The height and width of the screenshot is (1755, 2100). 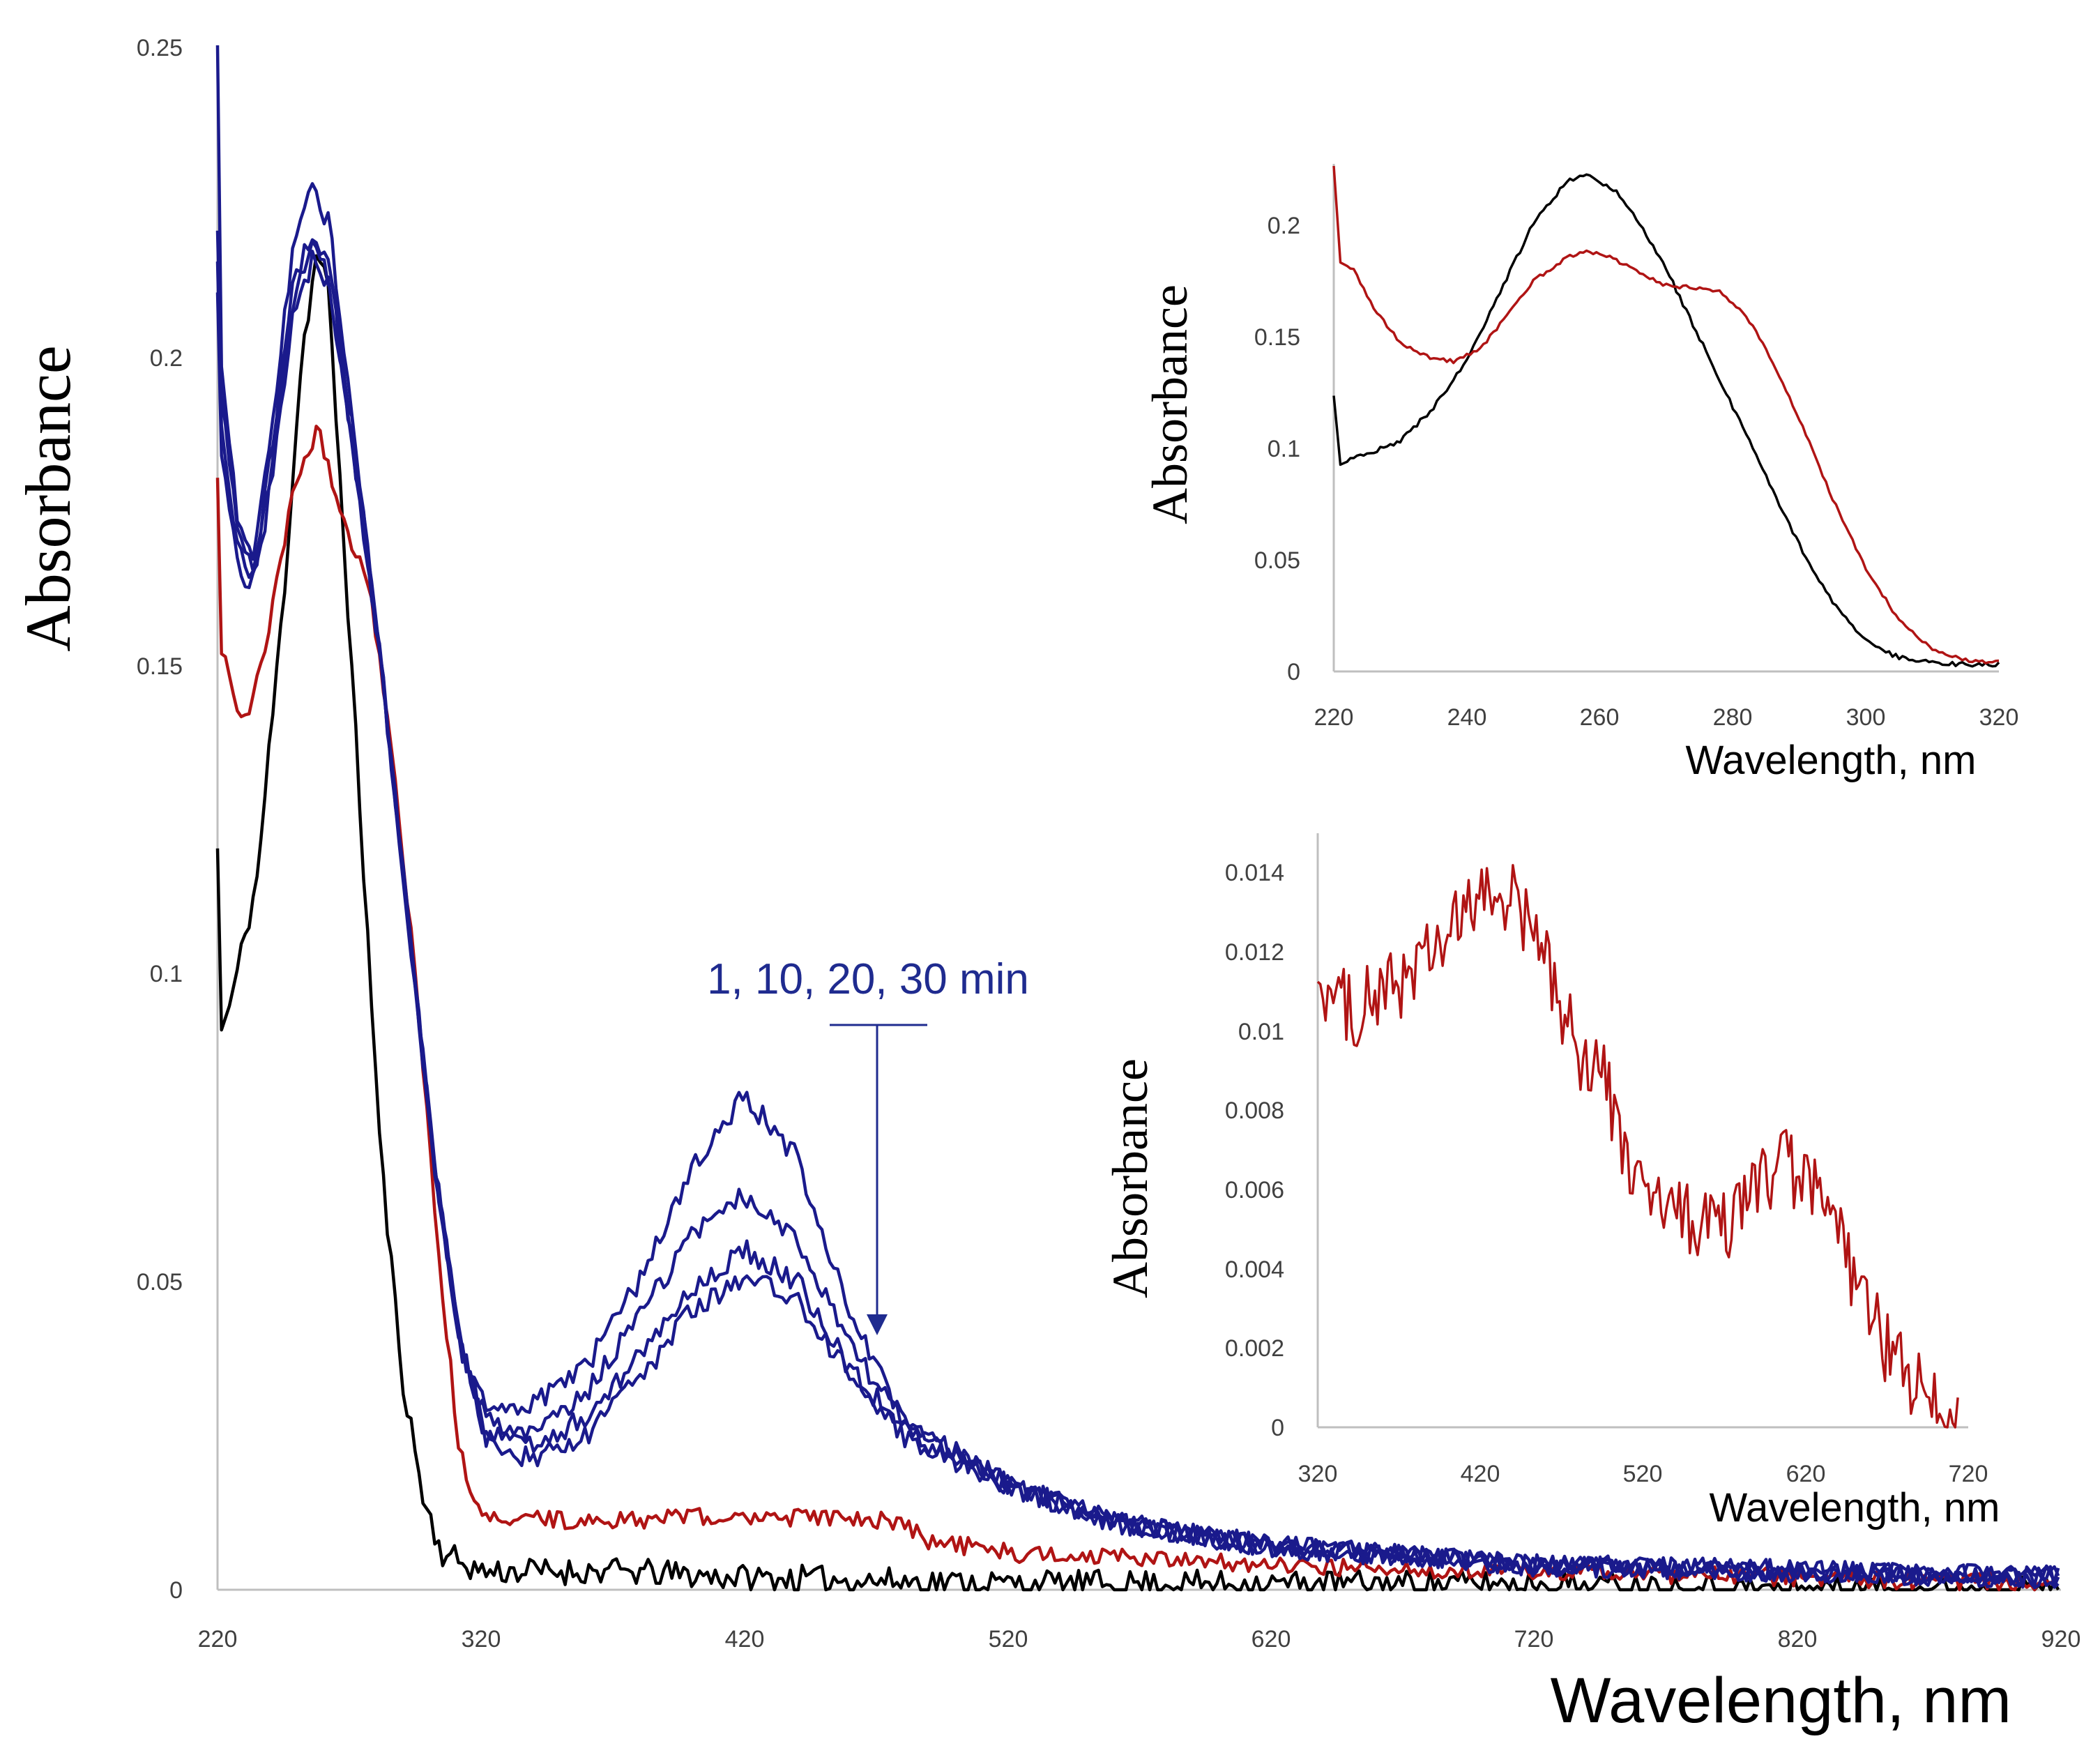 What do you see at coordinates (167, 358) in the screenshot?
I see `main-ytick-label: 0.2` at bounding box center [167, 358].